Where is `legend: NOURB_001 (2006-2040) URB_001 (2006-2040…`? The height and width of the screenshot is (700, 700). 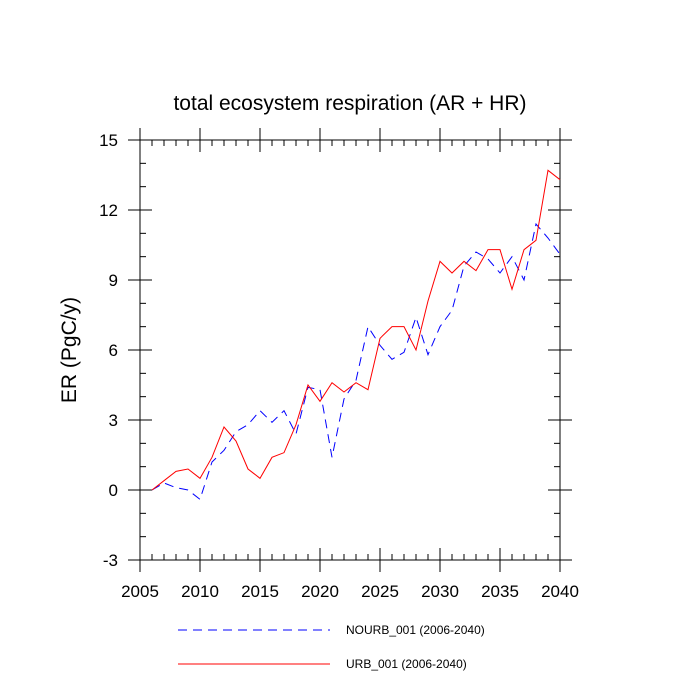
legend: NOURB_001 (2006-2040) URB_001 (2006-2040… is located at coordinates (331, 647).